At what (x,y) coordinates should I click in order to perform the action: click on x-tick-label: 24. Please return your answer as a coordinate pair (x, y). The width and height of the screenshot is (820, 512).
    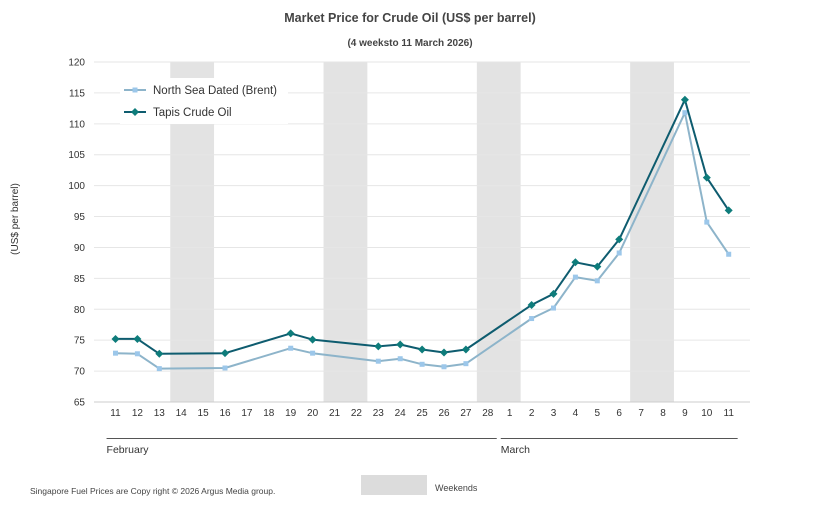
    Looking at the image, I should click on (401, 413).